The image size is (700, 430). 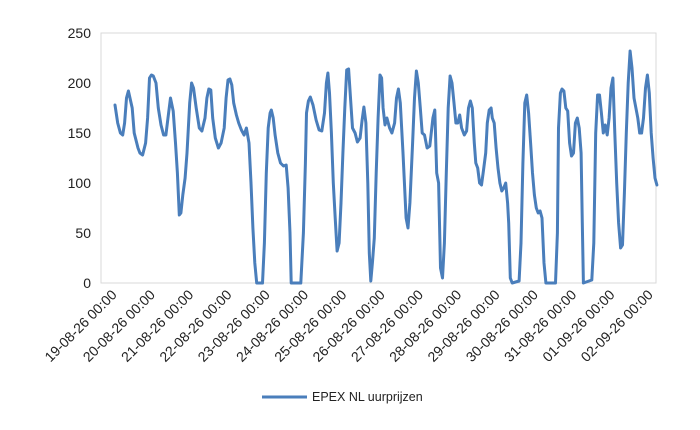 What do you see at coordinates (80, 83) in the screenshot?
I see `y-tick-label: 200` at bounding box center [80, 83].